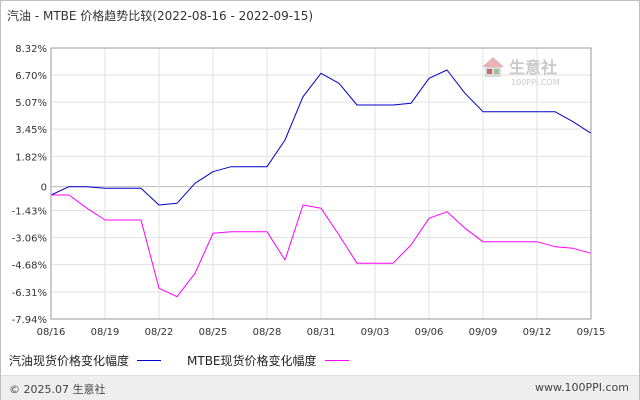 The width and height of the screenshot is (640, 400). Describe the element at coordinates (591, 332) in the screenshot. I see `x-tick-label: 09/15` at that location.